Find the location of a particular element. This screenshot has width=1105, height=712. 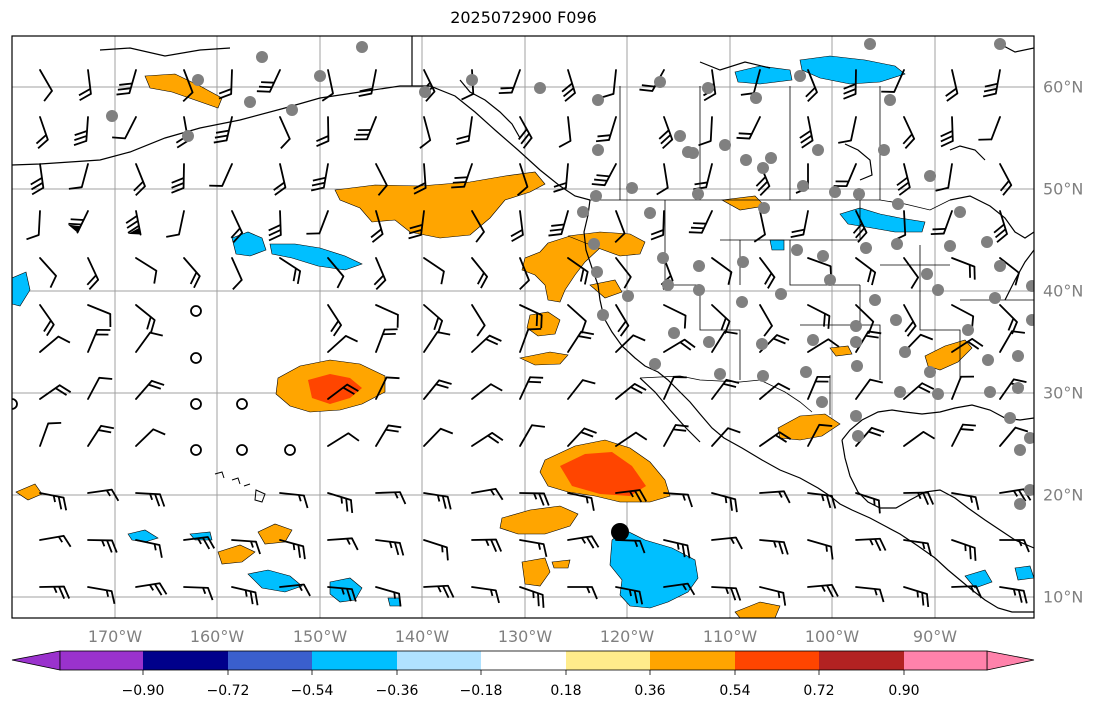

colorbar-tick-label: −0.36 is located at coordinates (397, 691).